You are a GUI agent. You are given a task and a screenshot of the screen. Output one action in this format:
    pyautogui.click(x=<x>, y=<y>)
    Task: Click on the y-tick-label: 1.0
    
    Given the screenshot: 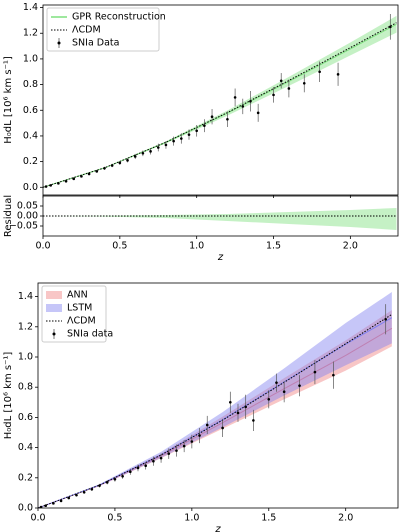 What is the action you would take?
    pyautogui.click(x=25, y=356)
    